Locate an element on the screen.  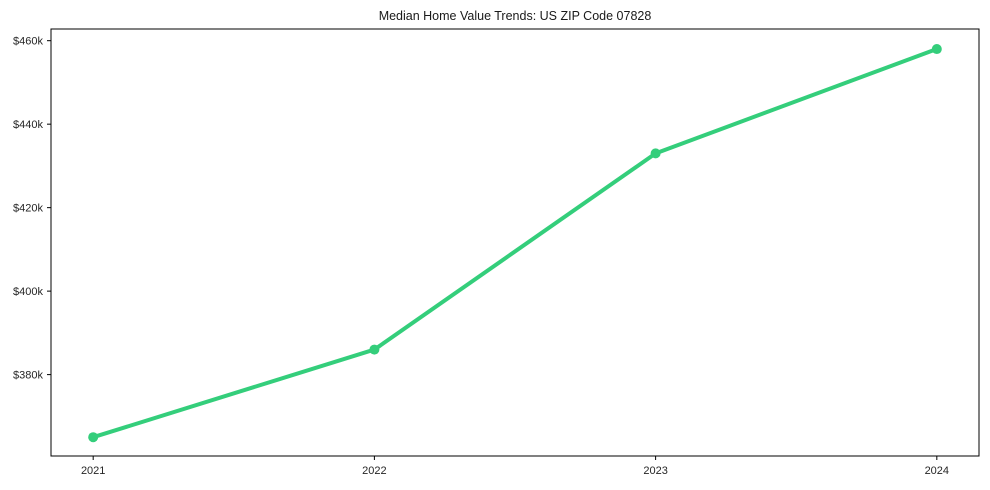
y-tick-label: $440k is located at coordinates (28, 125).